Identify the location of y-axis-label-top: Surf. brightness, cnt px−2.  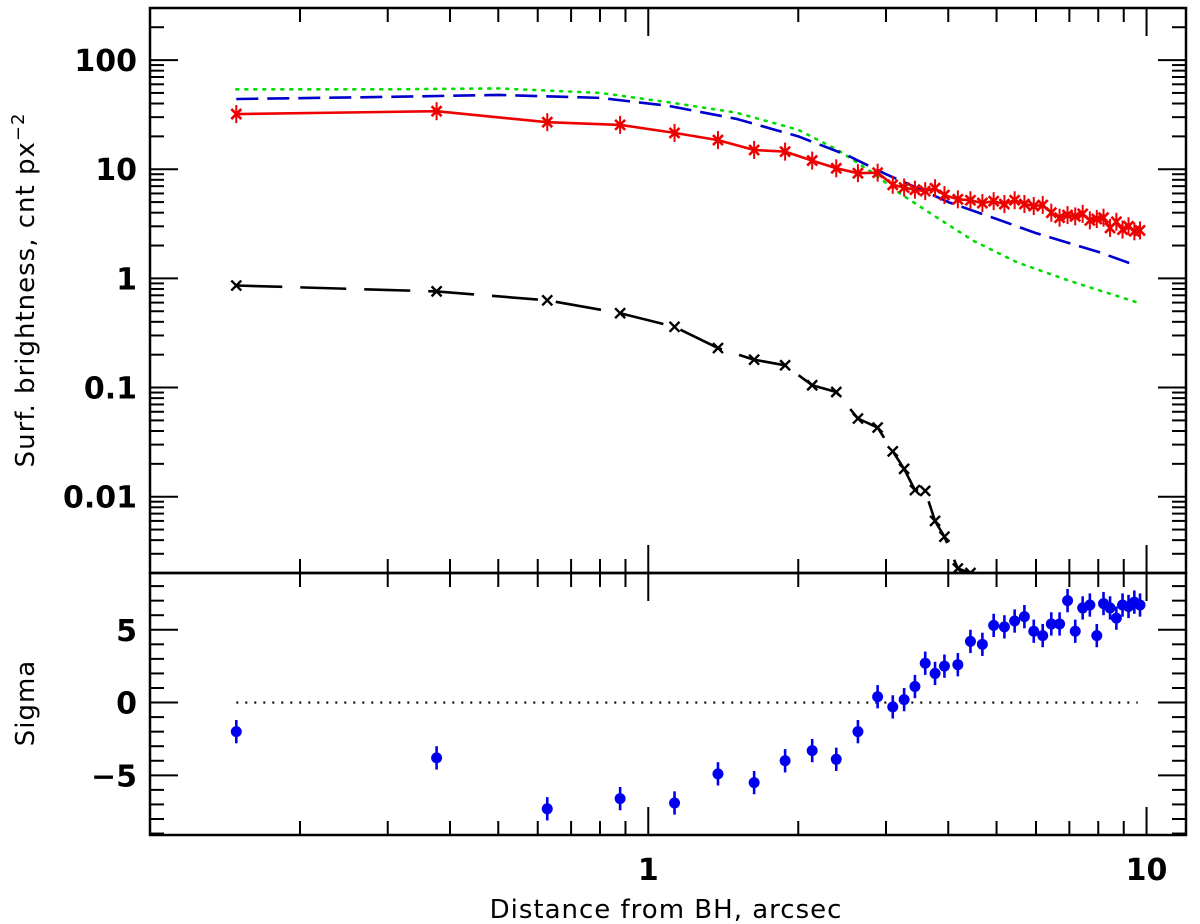
(24, 290).